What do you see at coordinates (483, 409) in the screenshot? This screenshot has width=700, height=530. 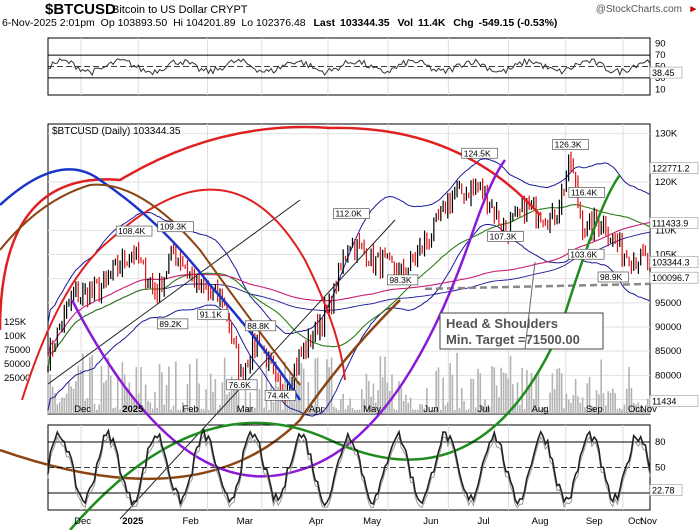 I see `x-tick-label: Jul` at bounding box center [483, 409].